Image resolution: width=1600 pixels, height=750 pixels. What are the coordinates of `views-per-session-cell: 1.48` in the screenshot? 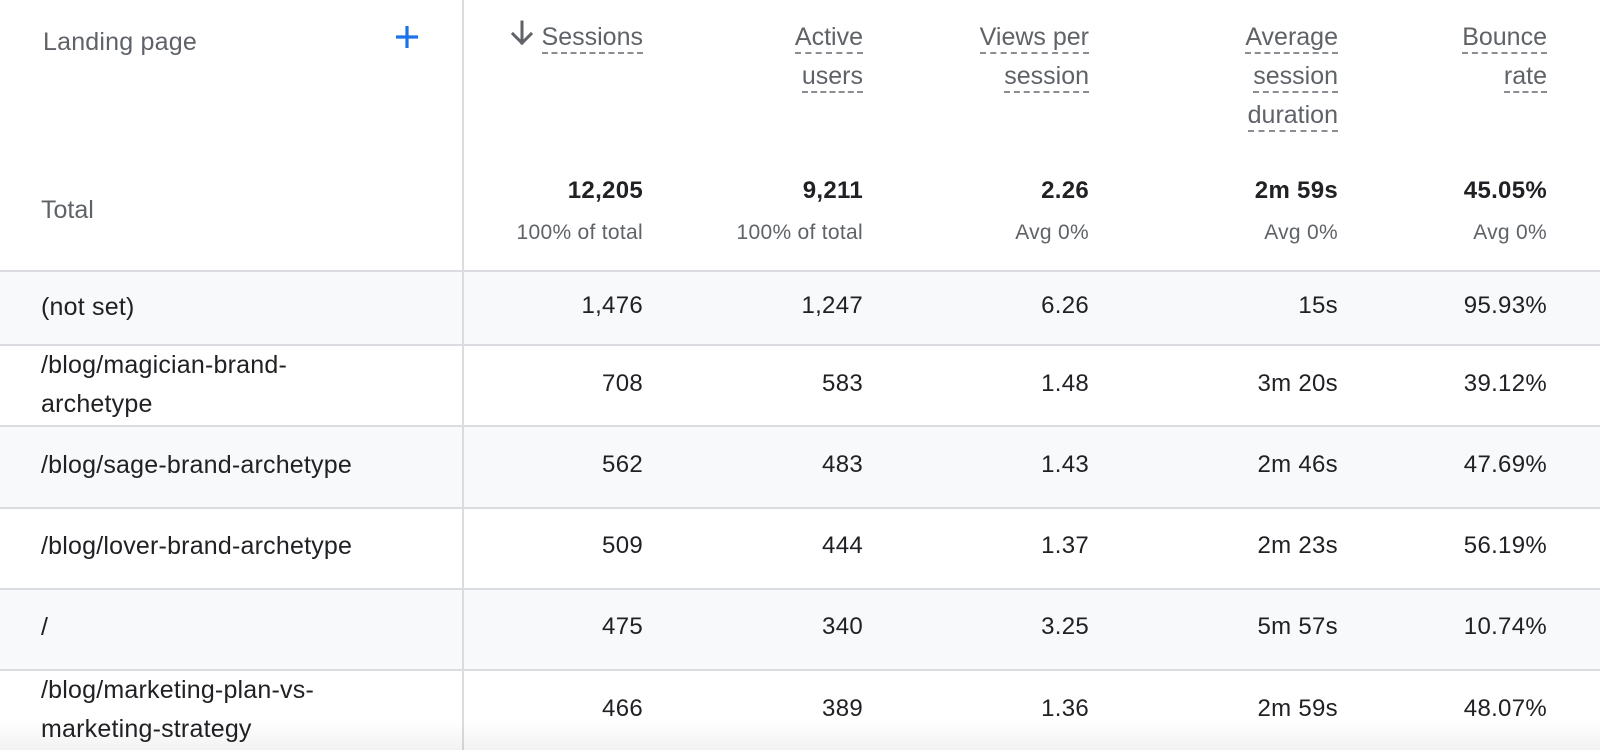 It's located at (1065, 383).